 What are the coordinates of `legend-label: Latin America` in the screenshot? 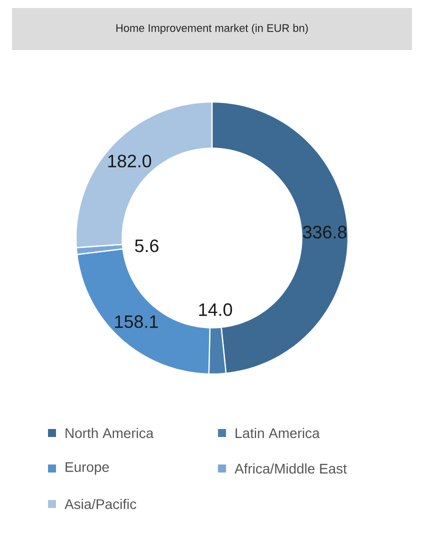 It's located at (278, 433).